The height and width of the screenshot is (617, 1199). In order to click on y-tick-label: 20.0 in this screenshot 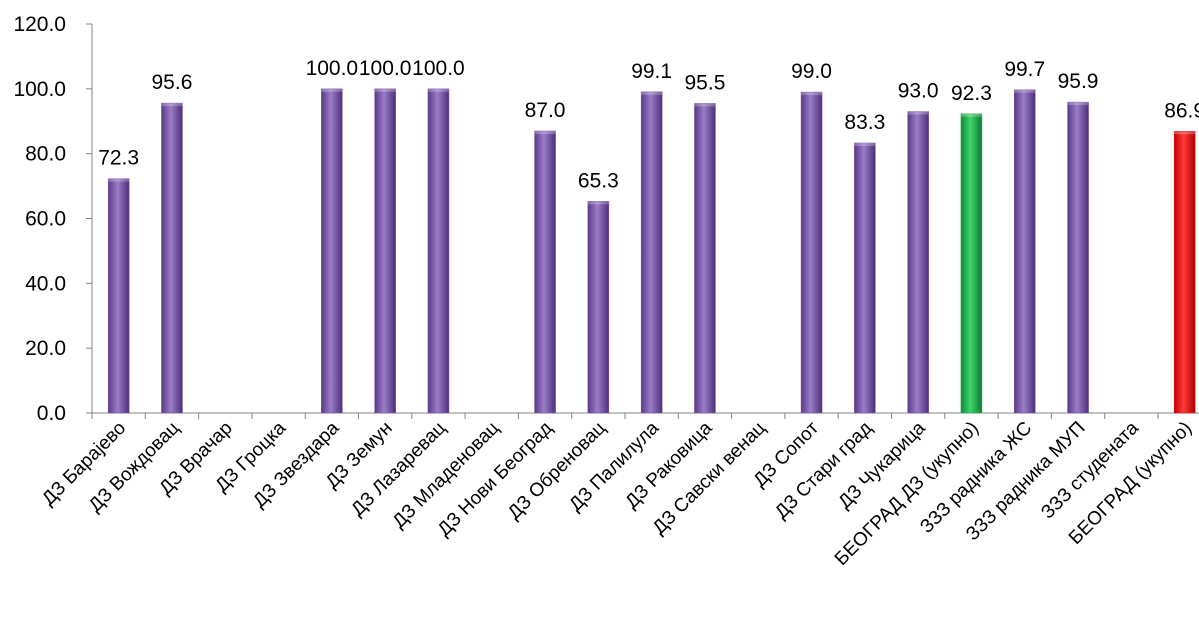, I will do `click(45, 348)`.